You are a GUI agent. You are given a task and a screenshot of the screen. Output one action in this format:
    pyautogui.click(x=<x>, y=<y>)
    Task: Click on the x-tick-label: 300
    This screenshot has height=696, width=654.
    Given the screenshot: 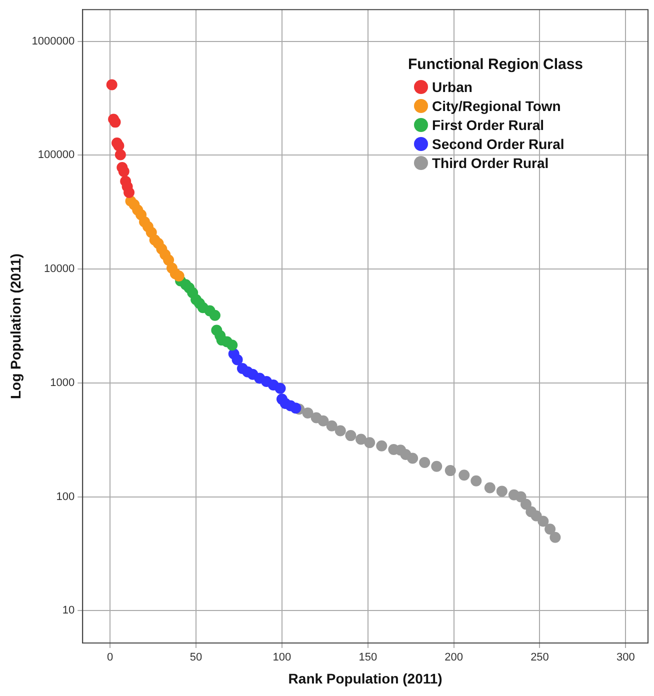 What is the action you would take?
    pyautogui.click(x=625, y=658)
    